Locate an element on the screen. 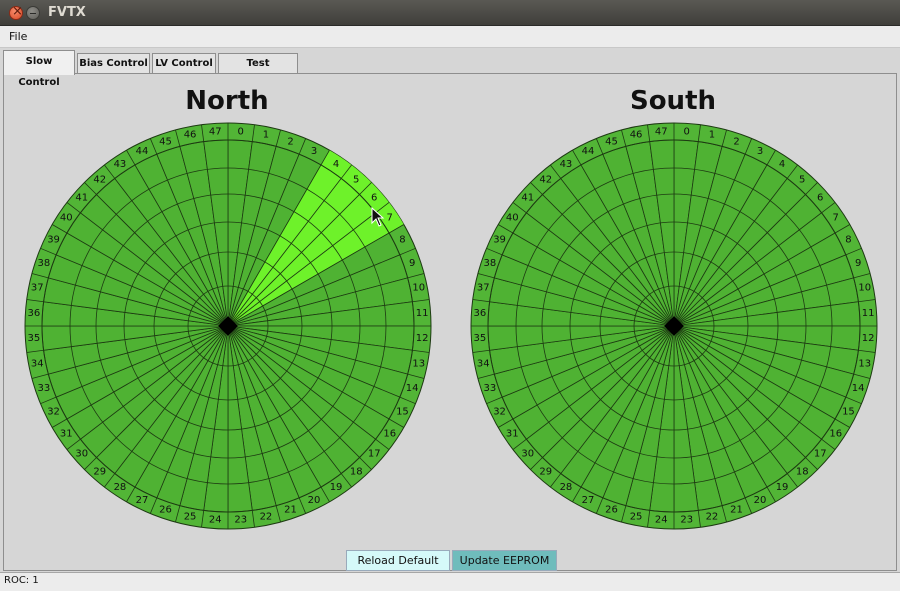  wedge-label: 35 is located at coordinates (480, 338).